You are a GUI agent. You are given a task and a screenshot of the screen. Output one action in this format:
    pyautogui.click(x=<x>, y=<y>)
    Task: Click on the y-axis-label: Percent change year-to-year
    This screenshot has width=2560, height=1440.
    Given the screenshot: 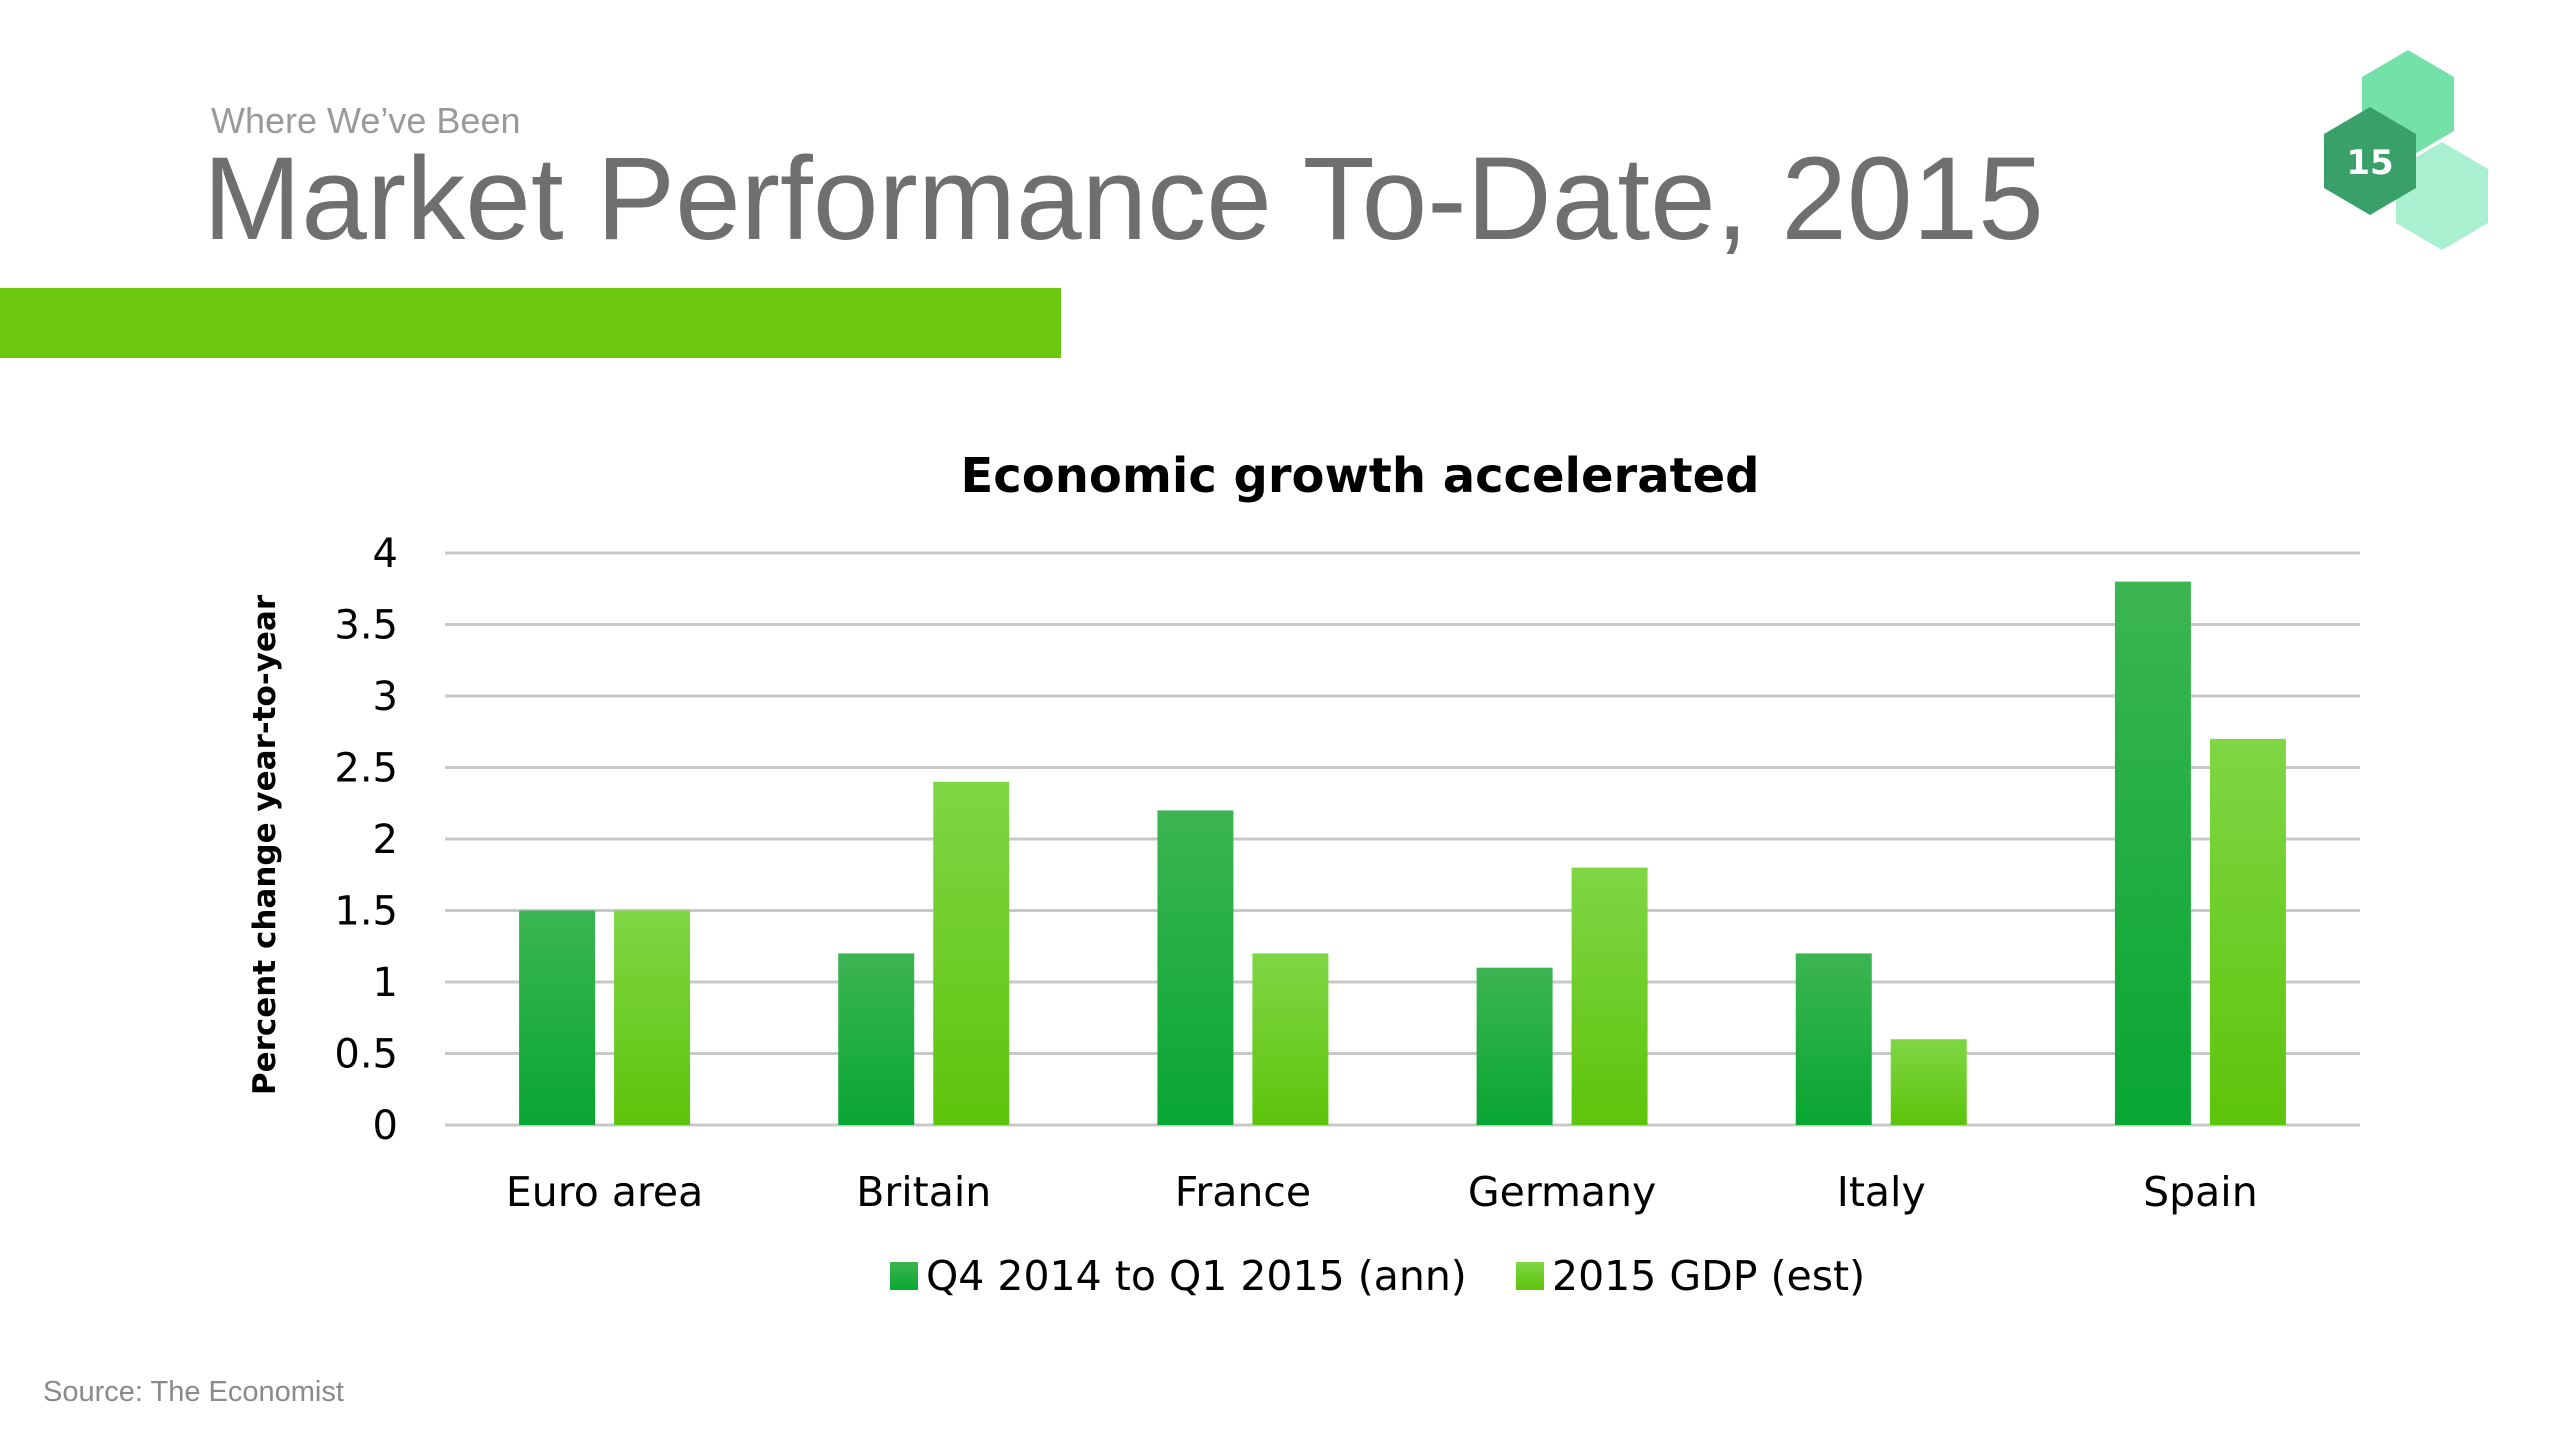 What is the action you would take?
    pyautogui.click(x=265, y=844)
    